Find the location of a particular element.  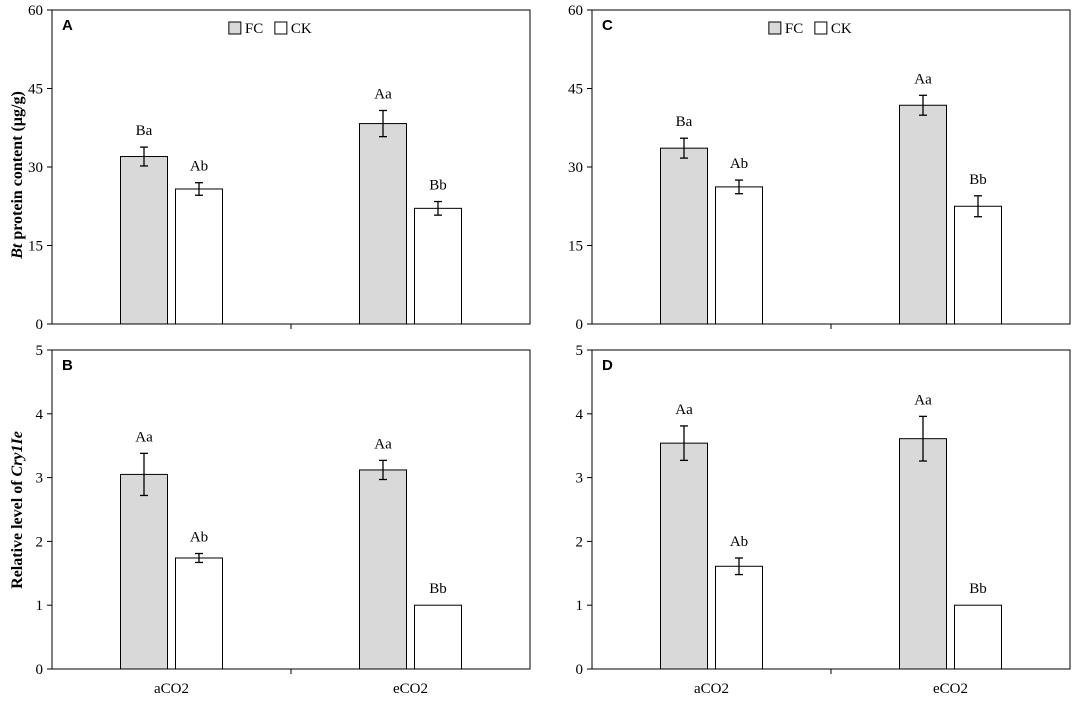

y-label-bottom-text: Relative level of is located at coordinates (17, 532).